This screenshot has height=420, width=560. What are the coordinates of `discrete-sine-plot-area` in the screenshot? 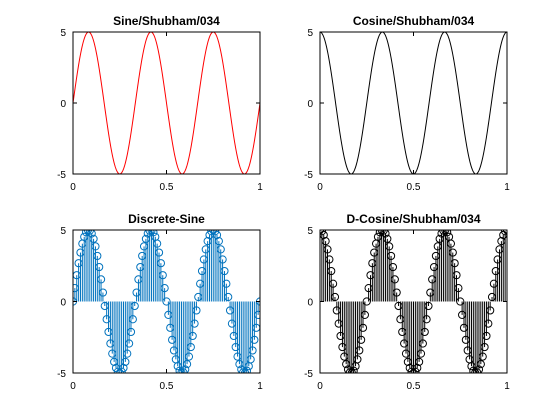 It's located at (166, 301).